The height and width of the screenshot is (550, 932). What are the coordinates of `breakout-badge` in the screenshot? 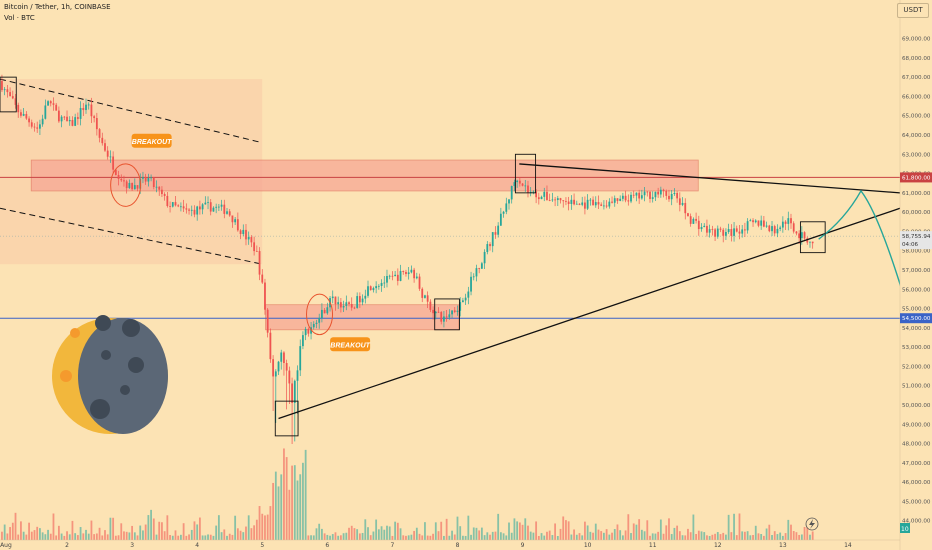 It's located at (151, 140).